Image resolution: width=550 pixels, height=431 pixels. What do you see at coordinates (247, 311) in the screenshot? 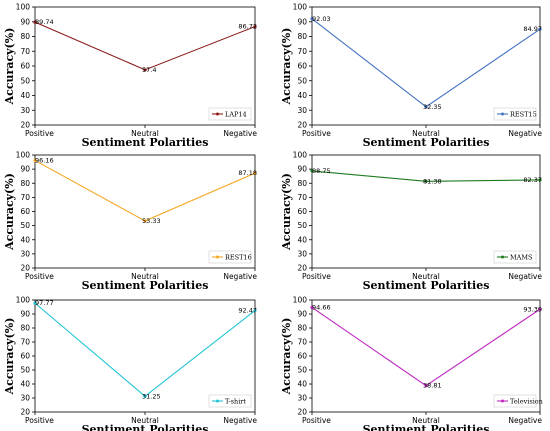
I see `data-label: 92.47` at bounding box center [247, 311].